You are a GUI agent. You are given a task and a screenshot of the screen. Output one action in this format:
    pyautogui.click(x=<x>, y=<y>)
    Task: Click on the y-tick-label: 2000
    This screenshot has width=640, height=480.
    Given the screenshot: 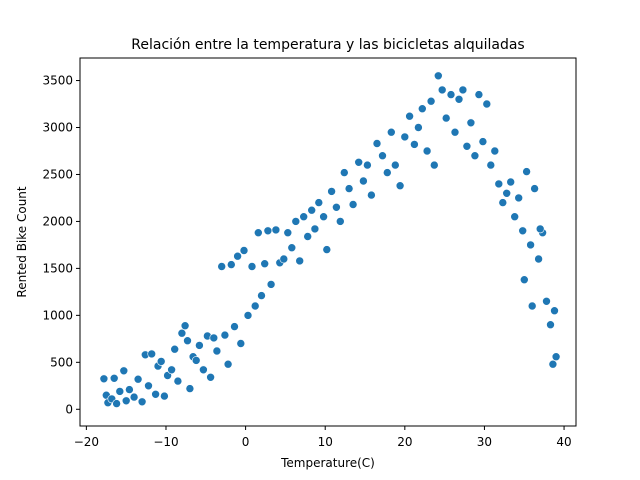 What is the action you would take?
    pyautogui.click(x=57, y=221)
    